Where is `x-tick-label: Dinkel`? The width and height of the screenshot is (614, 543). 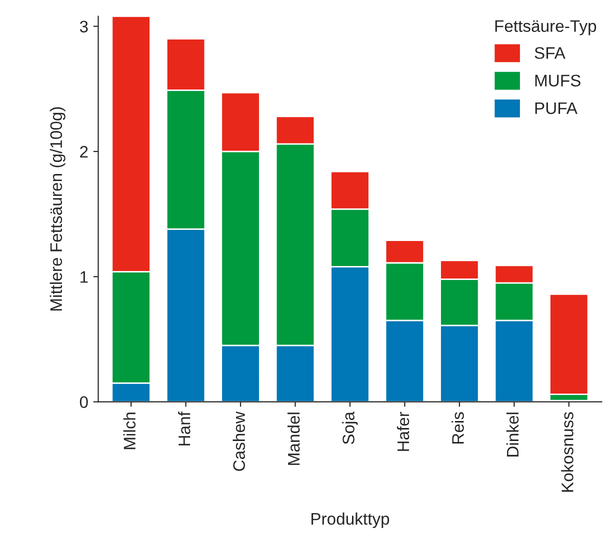 x-tick-label: Dinkel is located at coordinates (512, 434).